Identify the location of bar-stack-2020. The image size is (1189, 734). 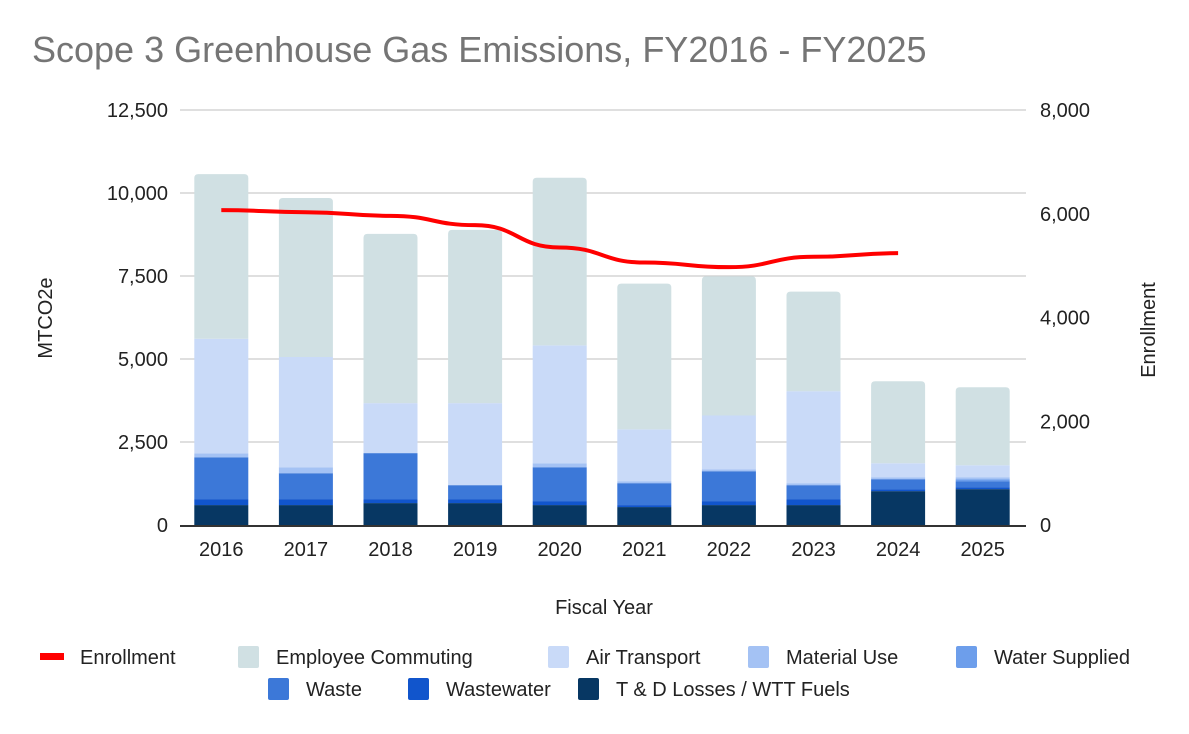
(559, 351).